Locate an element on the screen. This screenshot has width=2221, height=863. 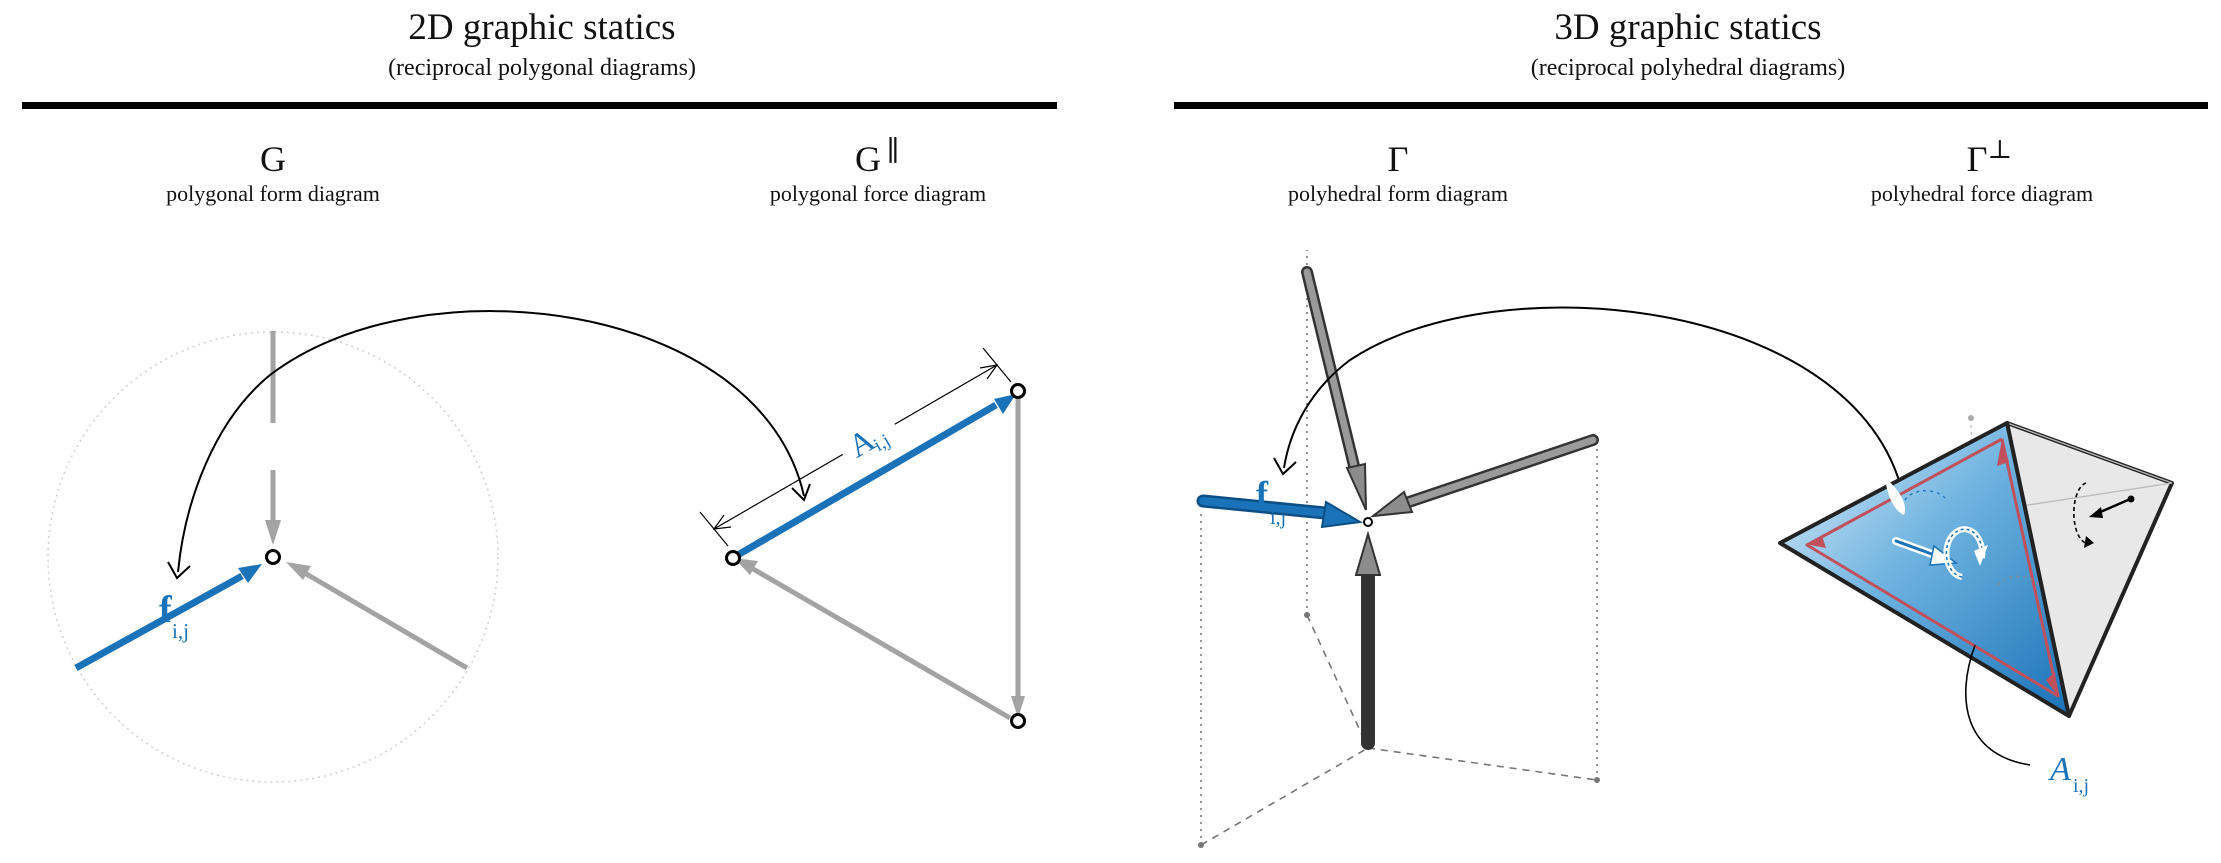
face-notch is located at coordinates (1895, 496).